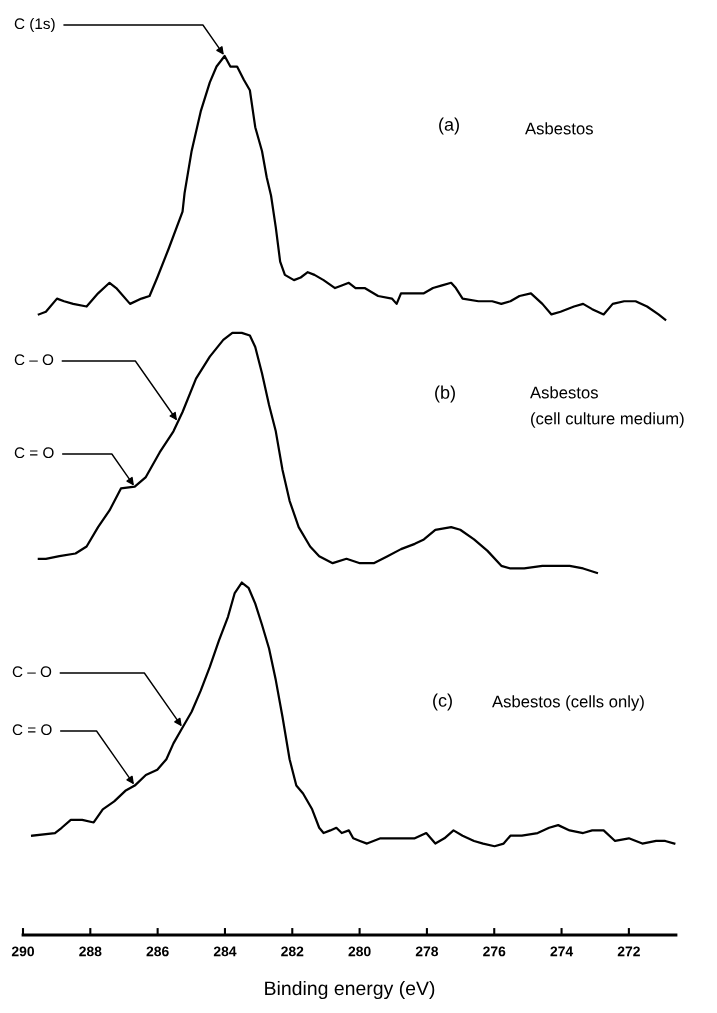 The image size is (717, 1013). What do you see at coordinates (350, 990) in the screenshot?
I see `x-axis-title: Binding energy (eV)` at bounding box center [350, 990].